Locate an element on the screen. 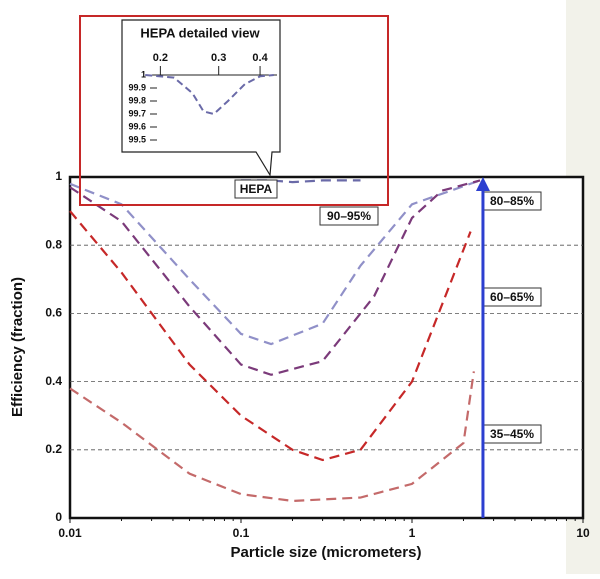  inset-callout is located at coordinates (201, 98).